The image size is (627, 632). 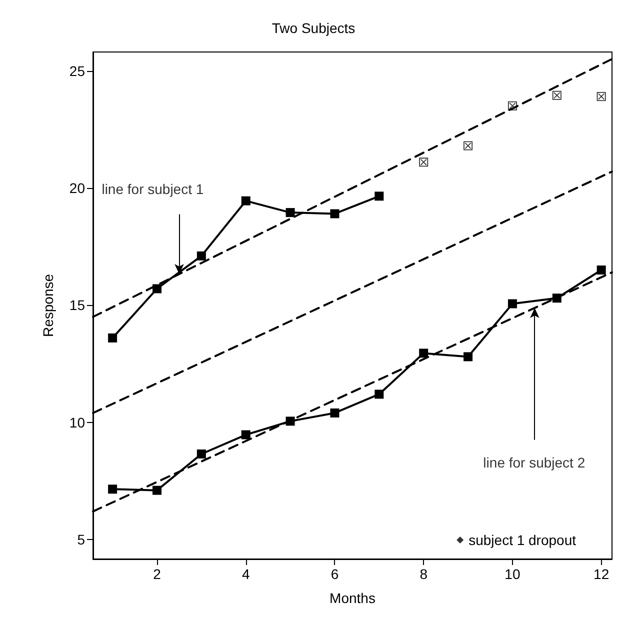 I want to click on y-tick-label: 20, so click(x=77, y=188).